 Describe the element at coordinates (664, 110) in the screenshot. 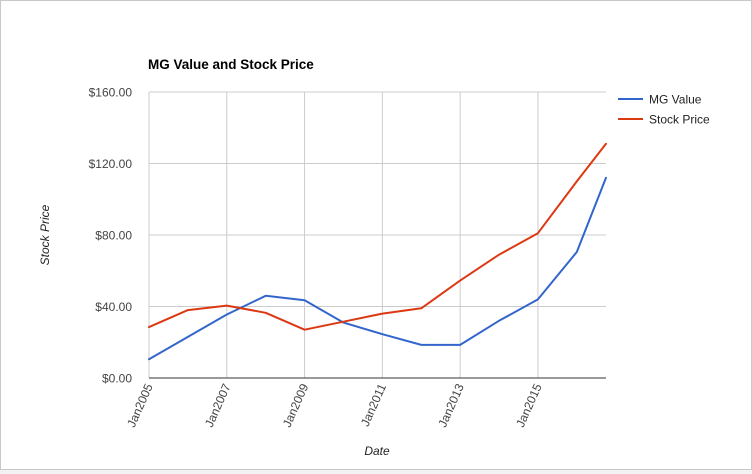

I see `legend: MG Value Stock Price` at that location.